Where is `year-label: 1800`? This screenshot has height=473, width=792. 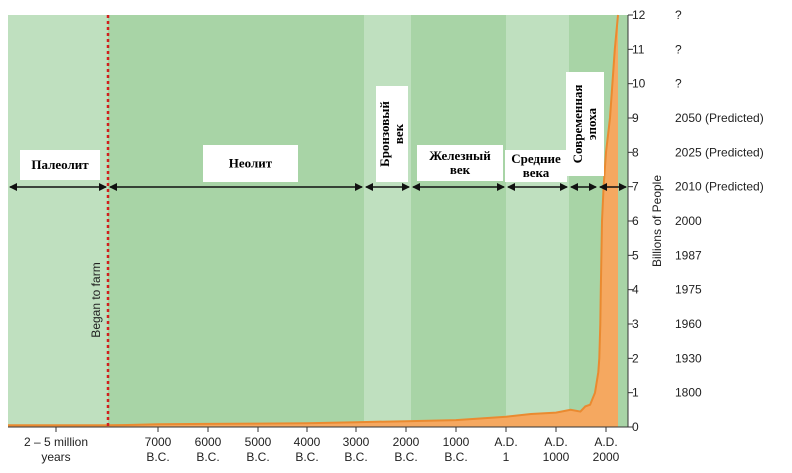
year-label: 1800 is located at coordinates (688, 393).